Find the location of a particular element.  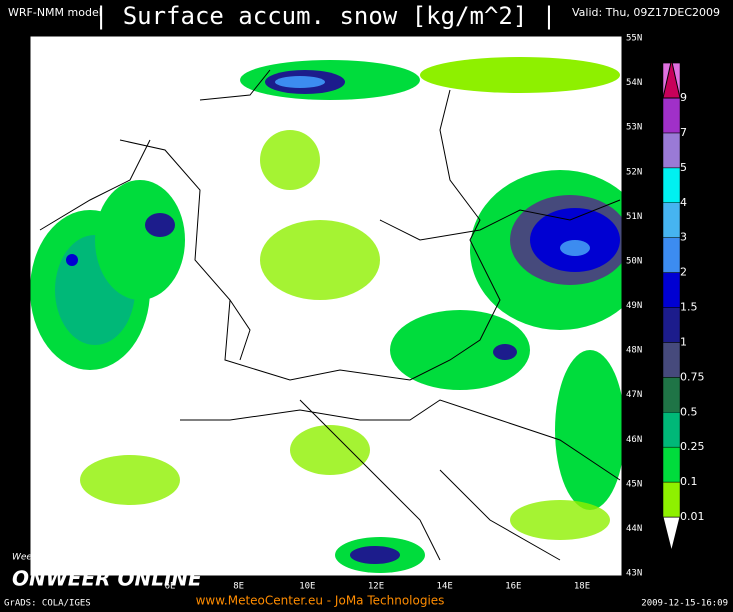

colorbar-label: 1 is located at coordinates (683, 341).